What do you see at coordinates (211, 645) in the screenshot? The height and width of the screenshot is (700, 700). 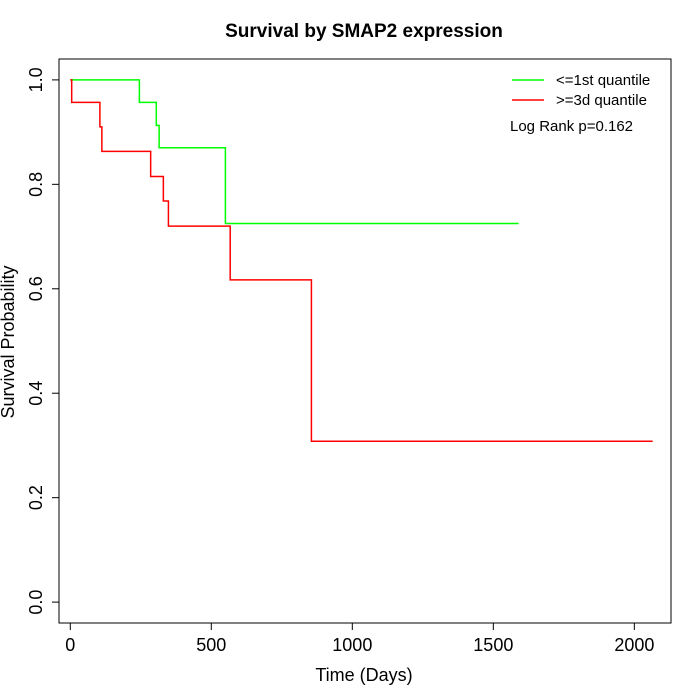 I see `x-tick-label: 500` at bounding box center [211, 645].